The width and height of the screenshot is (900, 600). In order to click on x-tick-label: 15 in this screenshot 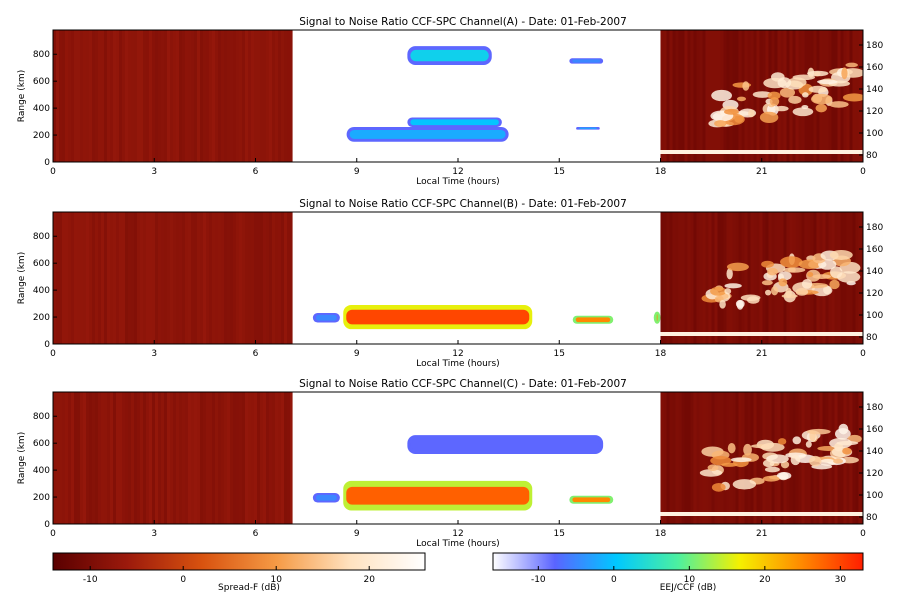, I will do `click(559, 354)`.